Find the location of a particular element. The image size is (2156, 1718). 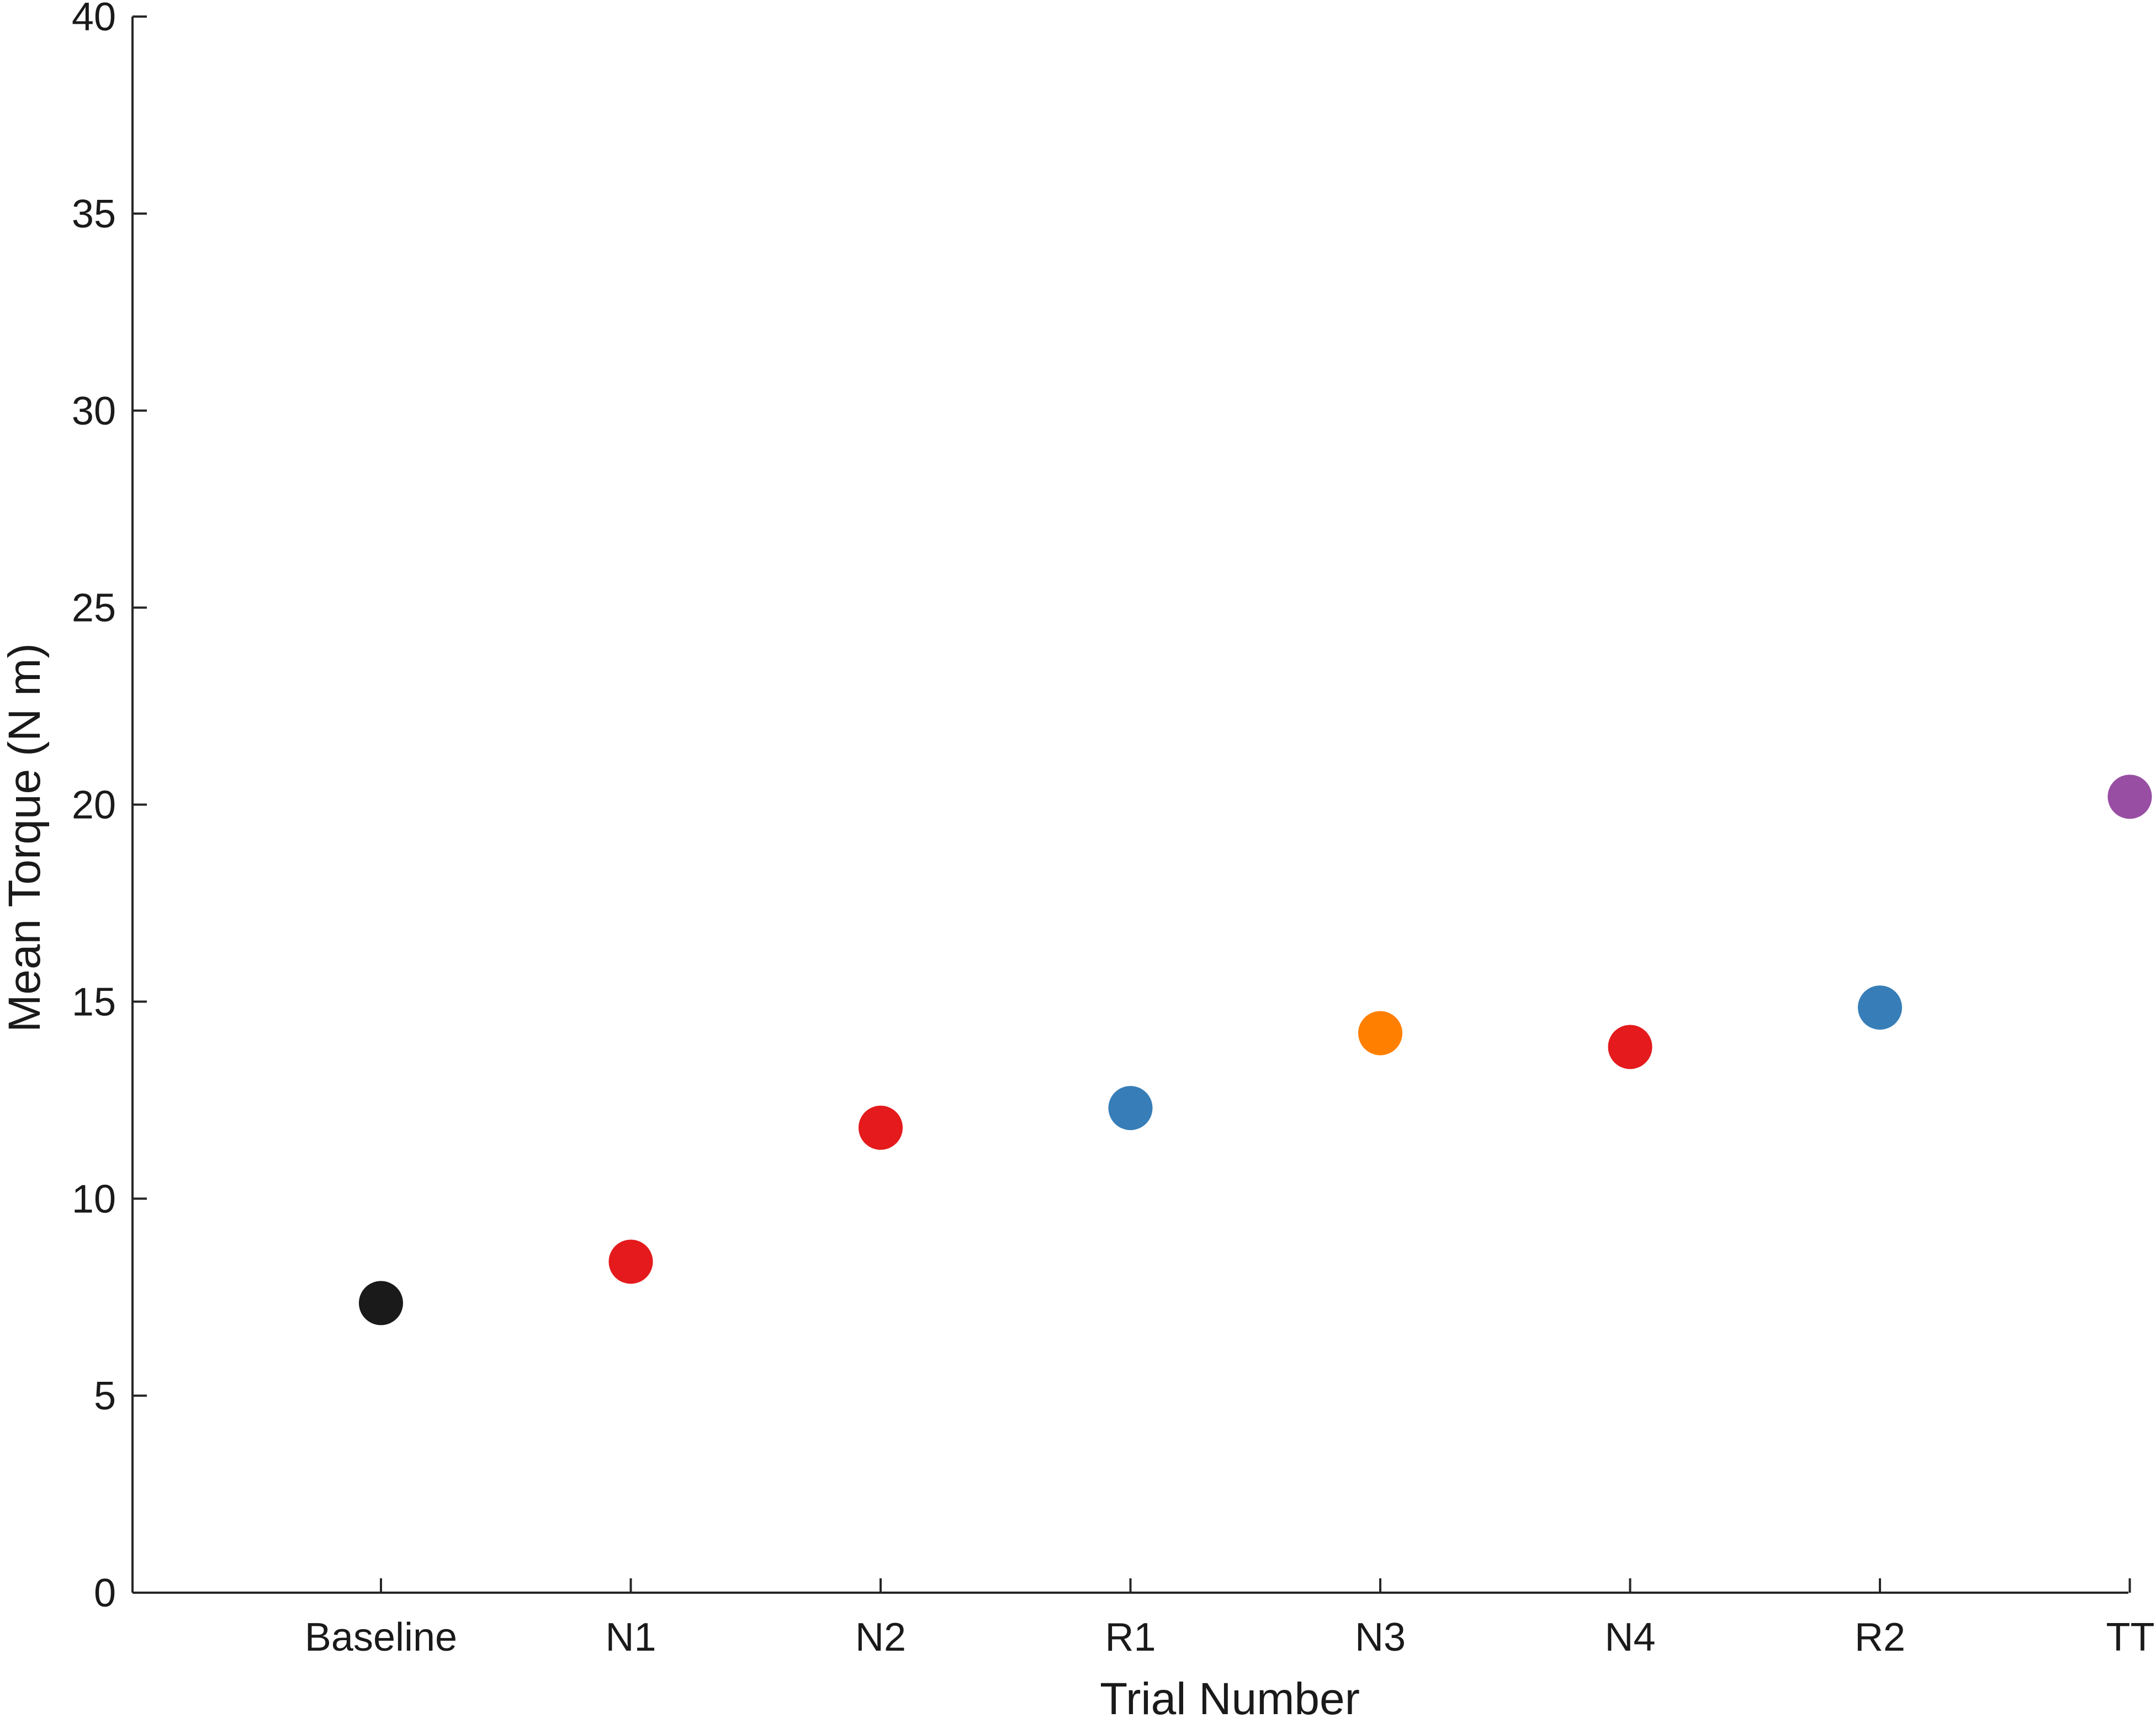

data-point-baseline is located at coordinates (381, 1303).